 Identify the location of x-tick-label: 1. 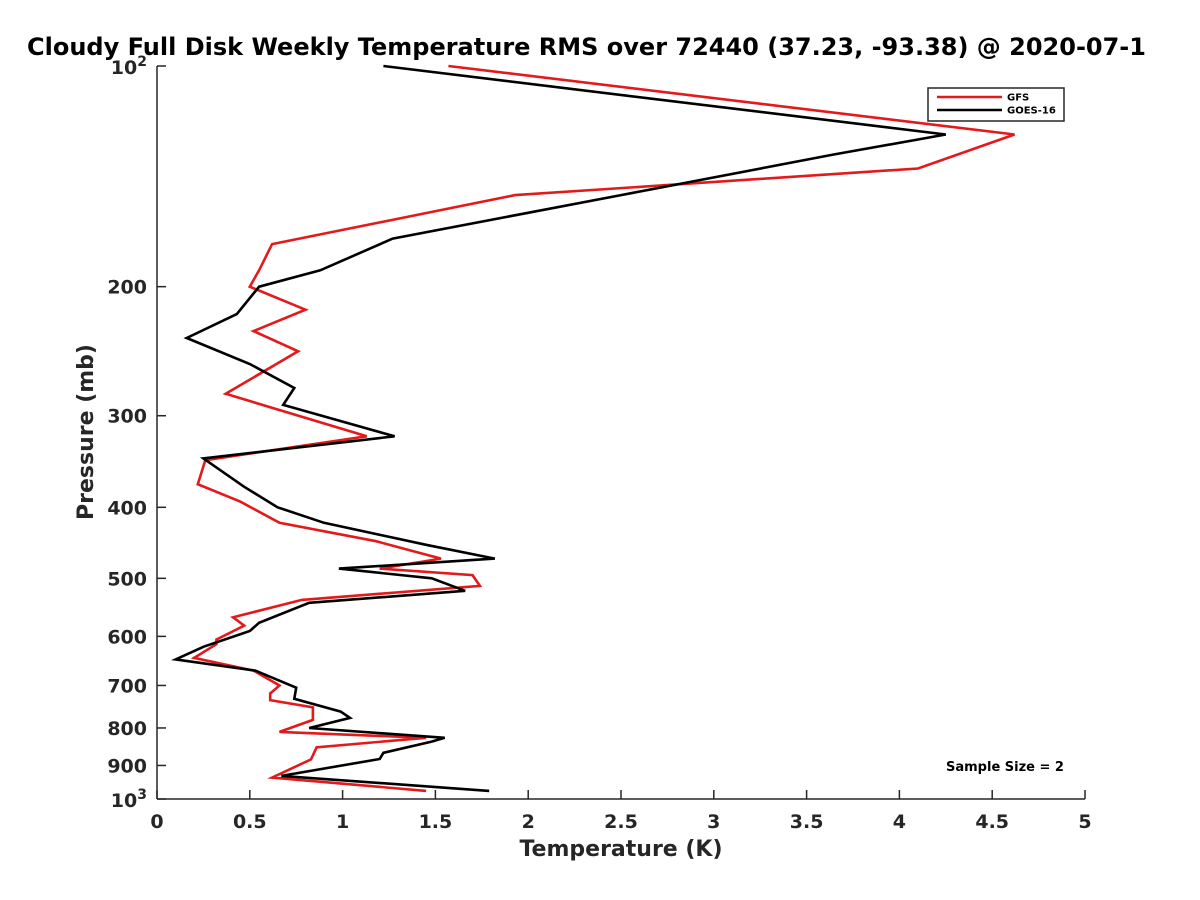
(342, 822).